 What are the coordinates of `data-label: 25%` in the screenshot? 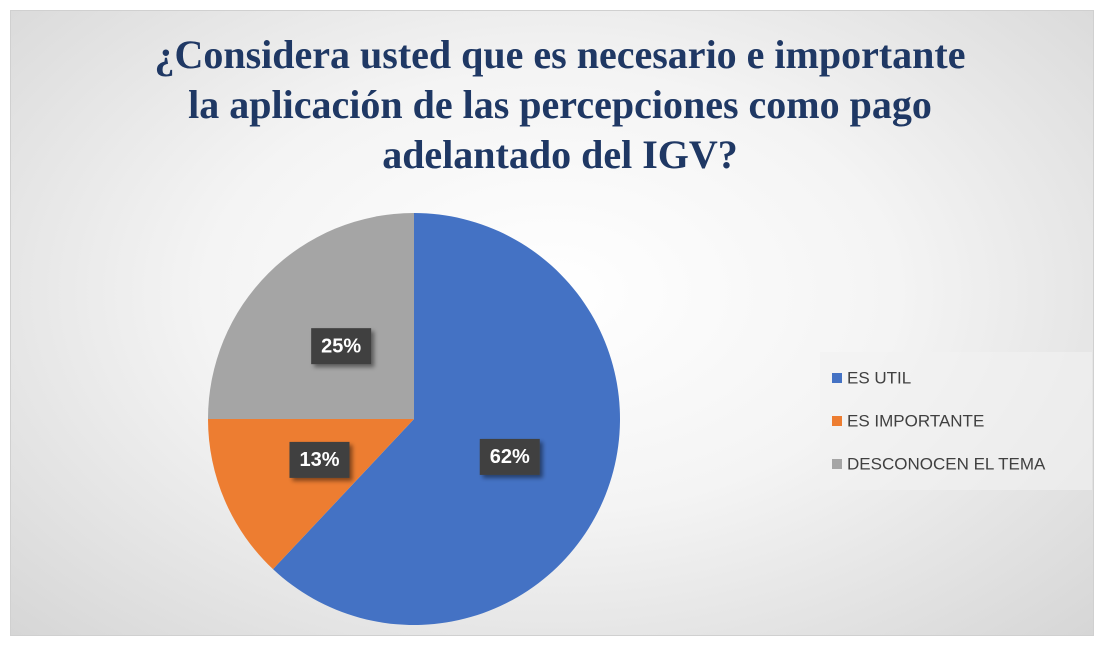 It's located at (341, 346).